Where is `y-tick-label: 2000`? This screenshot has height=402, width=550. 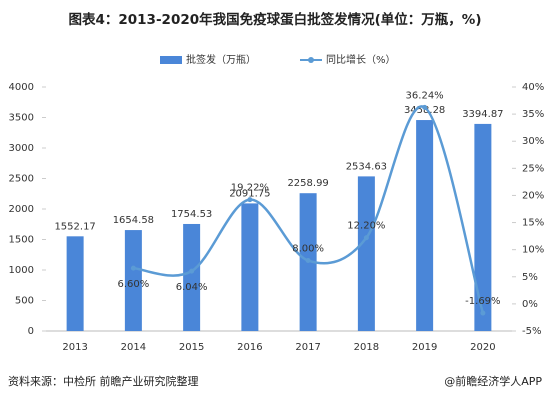
y-tick-label: 2000 is located at coordinates (21, 209).